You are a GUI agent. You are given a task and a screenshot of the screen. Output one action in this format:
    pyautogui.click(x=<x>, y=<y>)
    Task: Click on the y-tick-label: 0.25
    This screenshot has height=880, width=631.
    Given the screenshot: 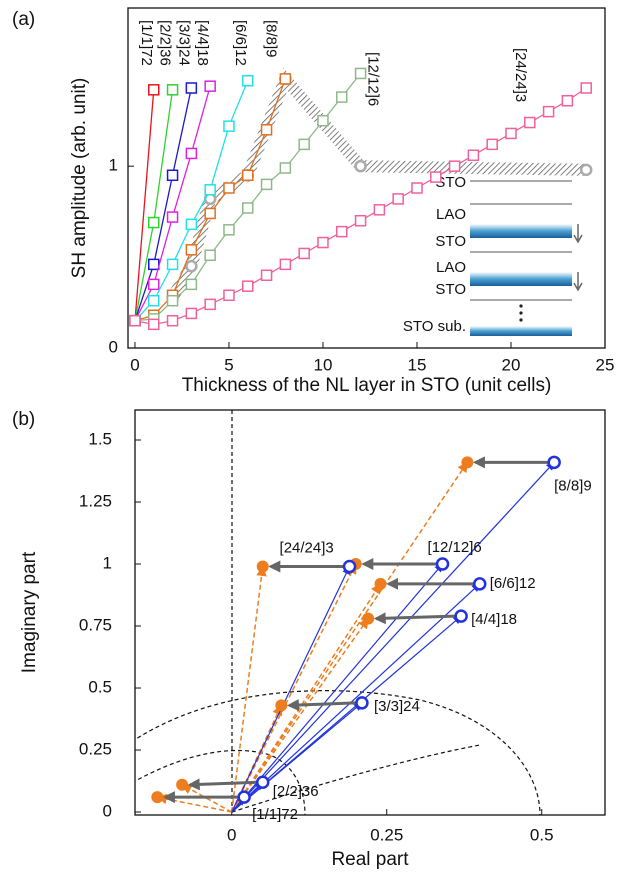 What is the action you would take?
    pyautogui.click(x=95, y=749)
    